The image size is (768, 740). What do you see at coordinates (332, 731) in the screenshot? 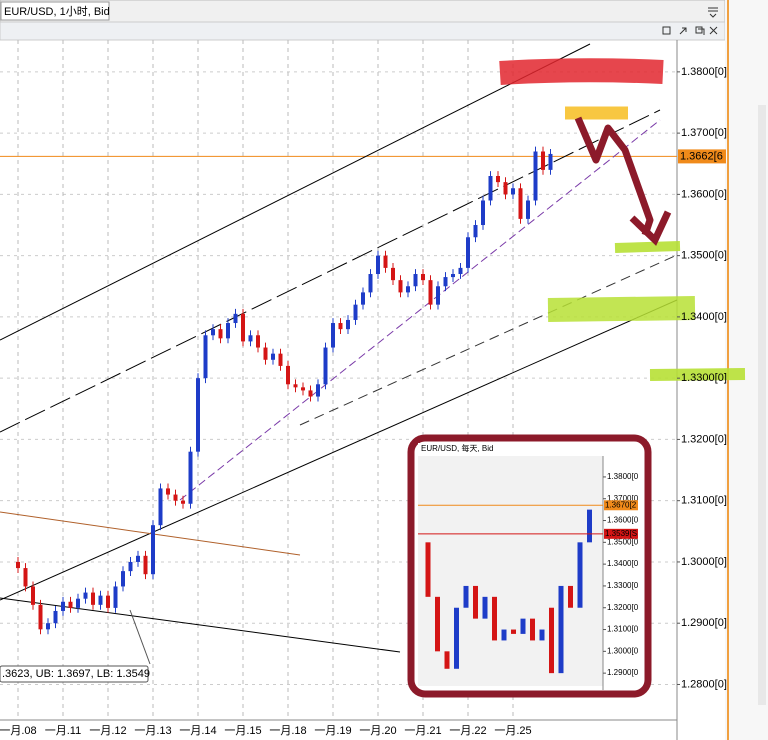
I see `x-tick-label: 一月.19` at bounding box center [332, 731].